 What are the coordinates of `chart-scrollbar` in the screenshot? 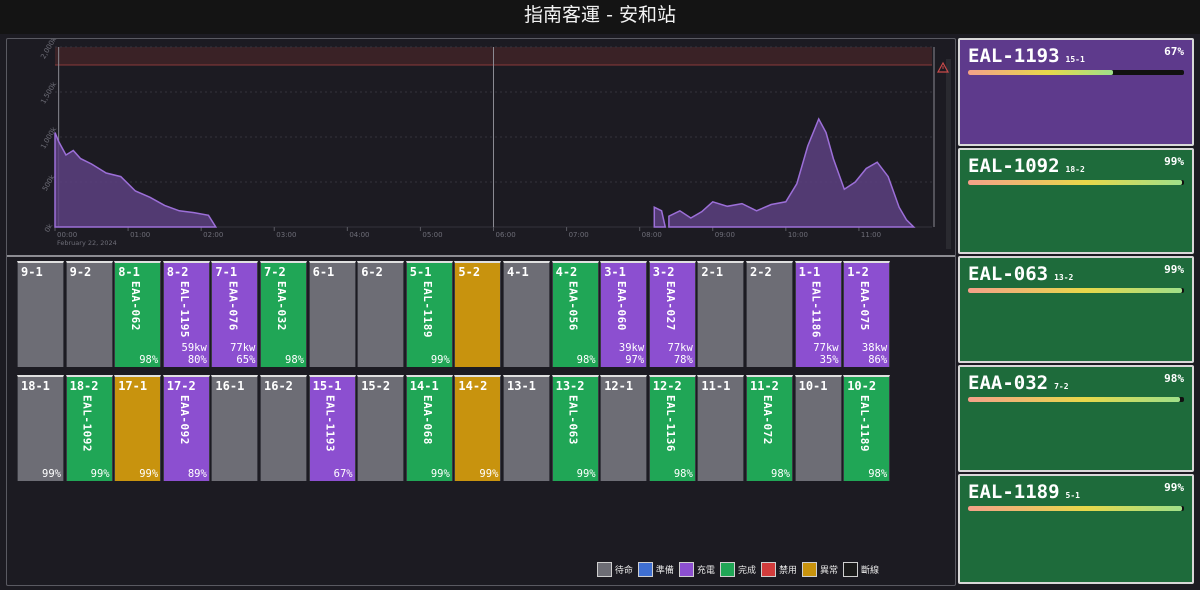 It's located at (948, 154).